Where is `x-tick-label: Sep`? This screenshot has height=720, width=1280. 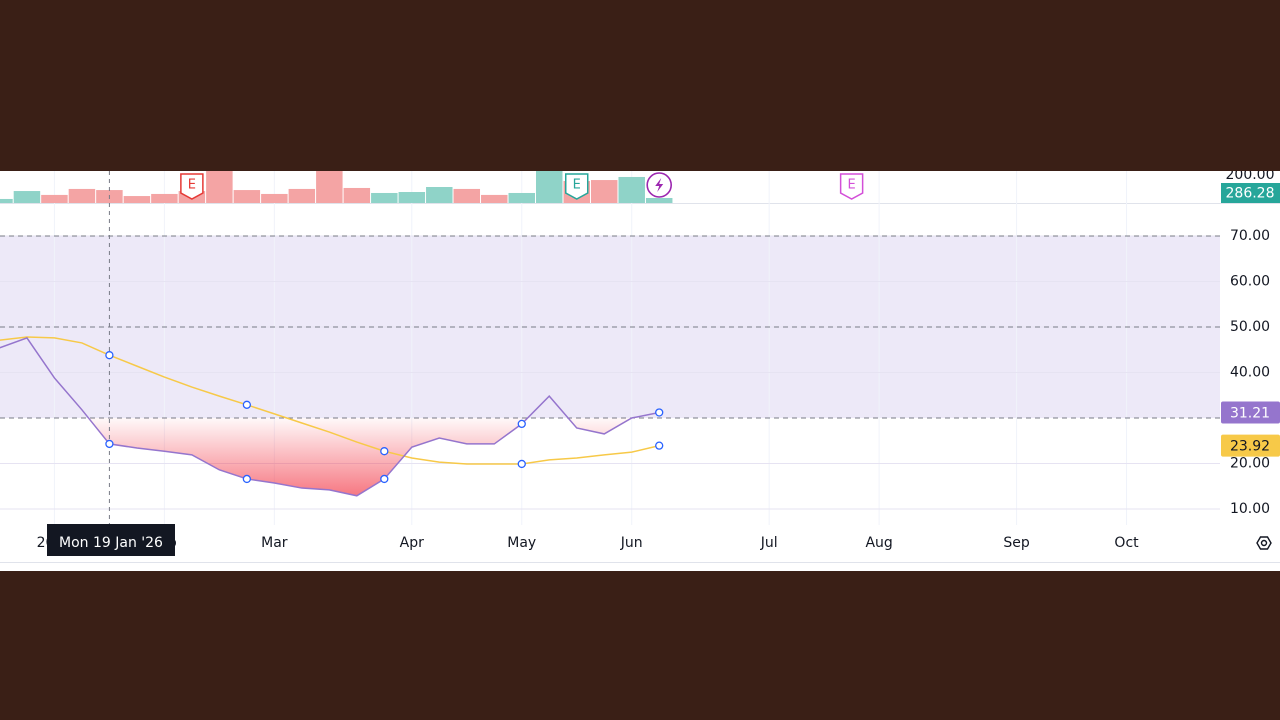
x-tick-label: Sep is located at coordinates (1016, 543).